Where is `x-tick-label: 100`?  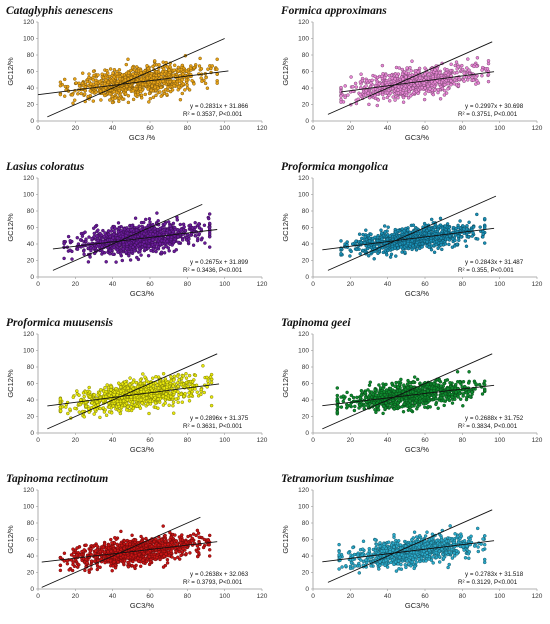
x-tick-label: 100 is located at coordinates (224, 128).